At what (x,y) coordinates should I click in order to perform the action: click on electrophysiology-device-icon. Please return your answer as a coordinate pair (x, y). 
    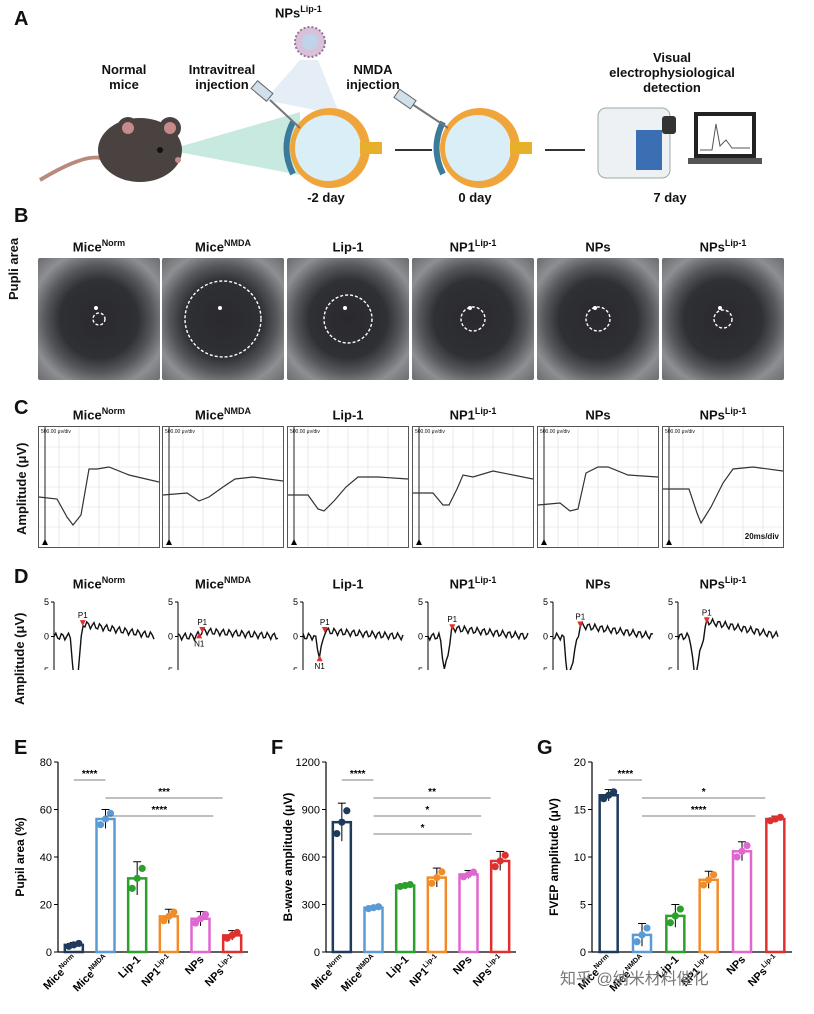
    Looking at the image, I should click on (679, 143).